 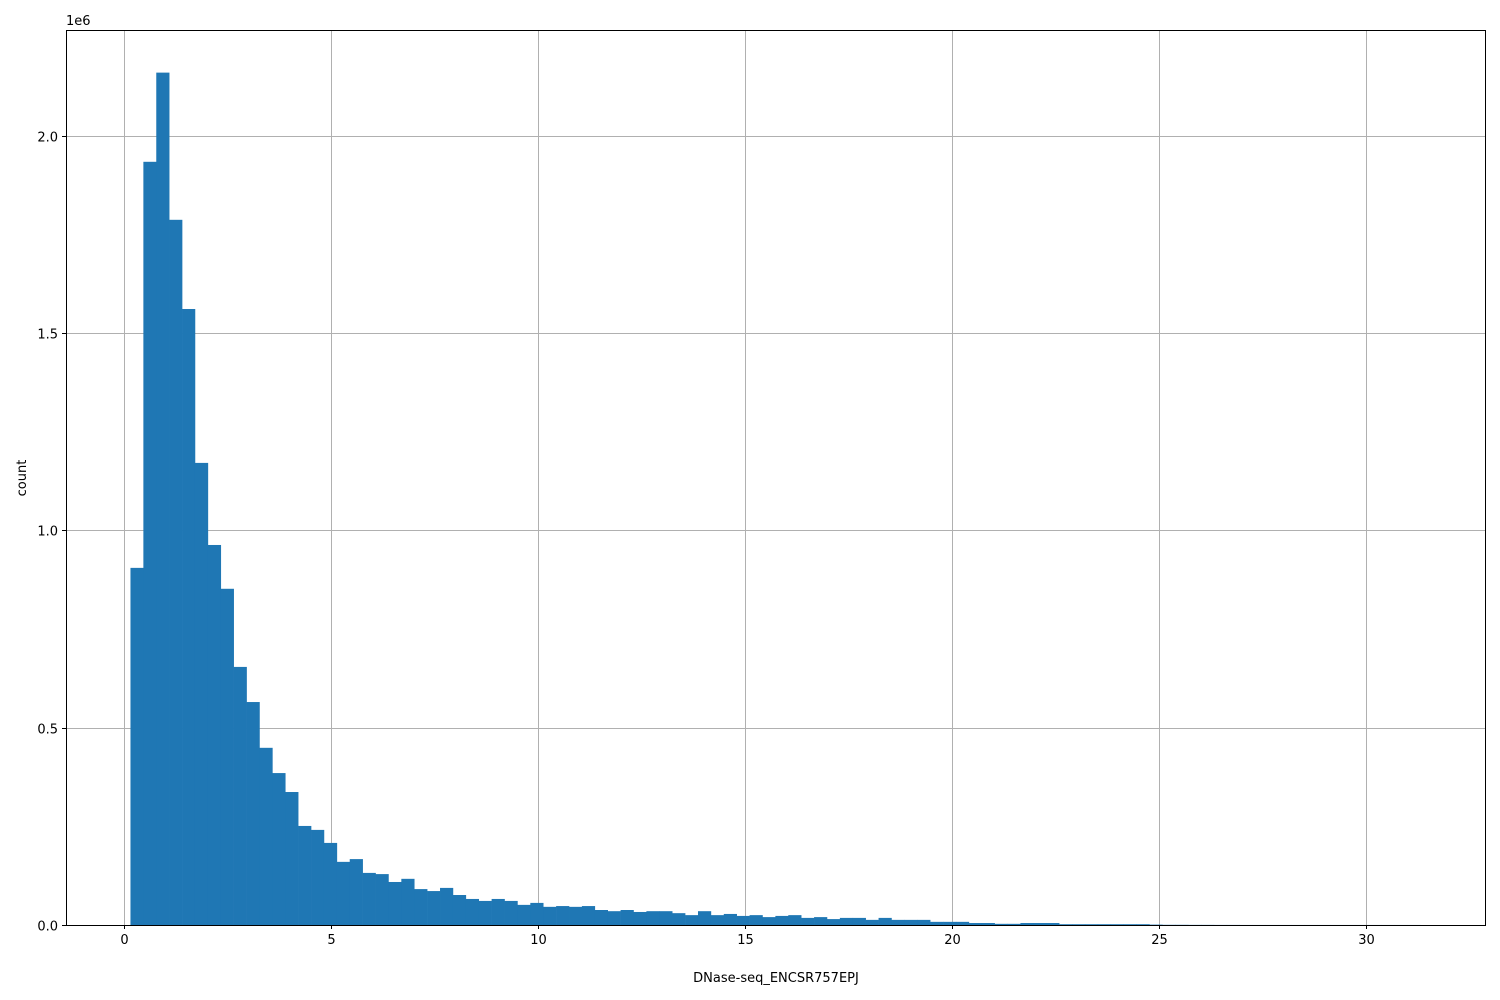 What do you see at coordinates (47, 335) in the screenshot?
I see `y-tick-label: 1.5` at bounding box center [47, 335].